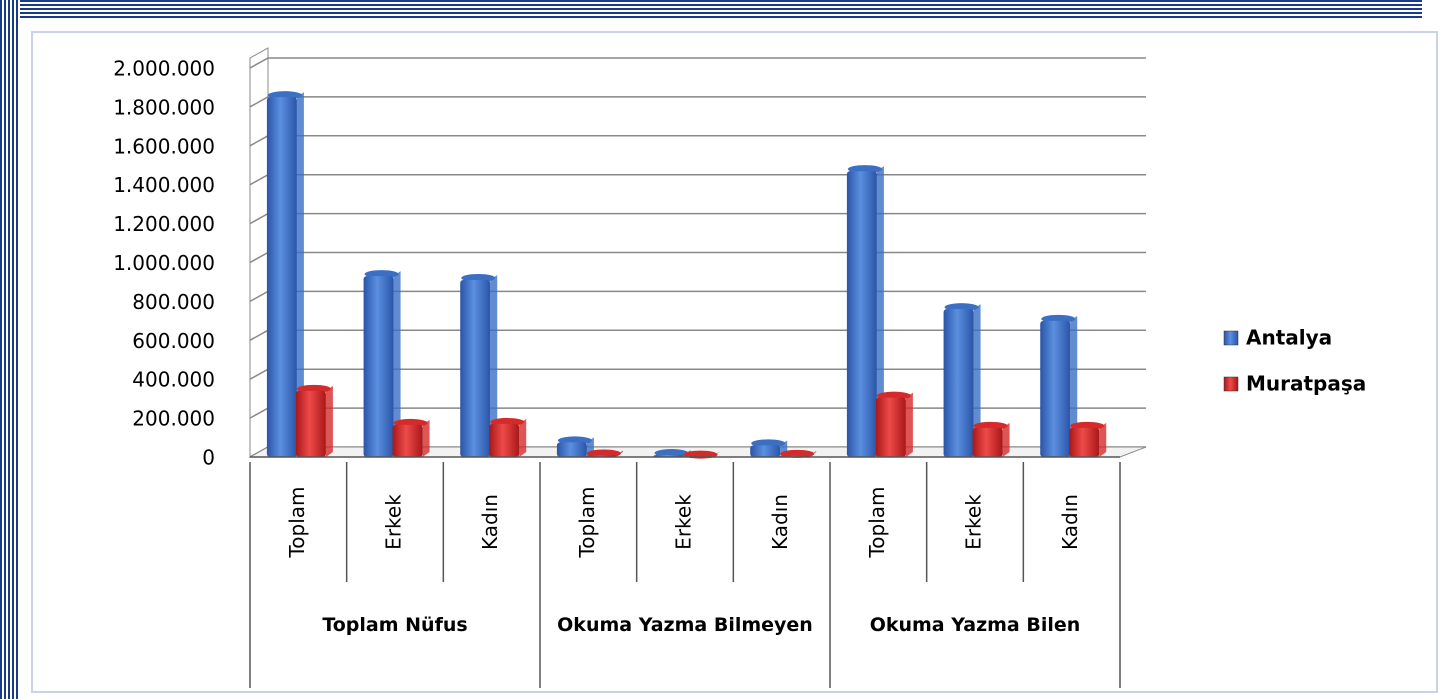  I want to click on y-tick-label: 600.000, so click(173, 341).